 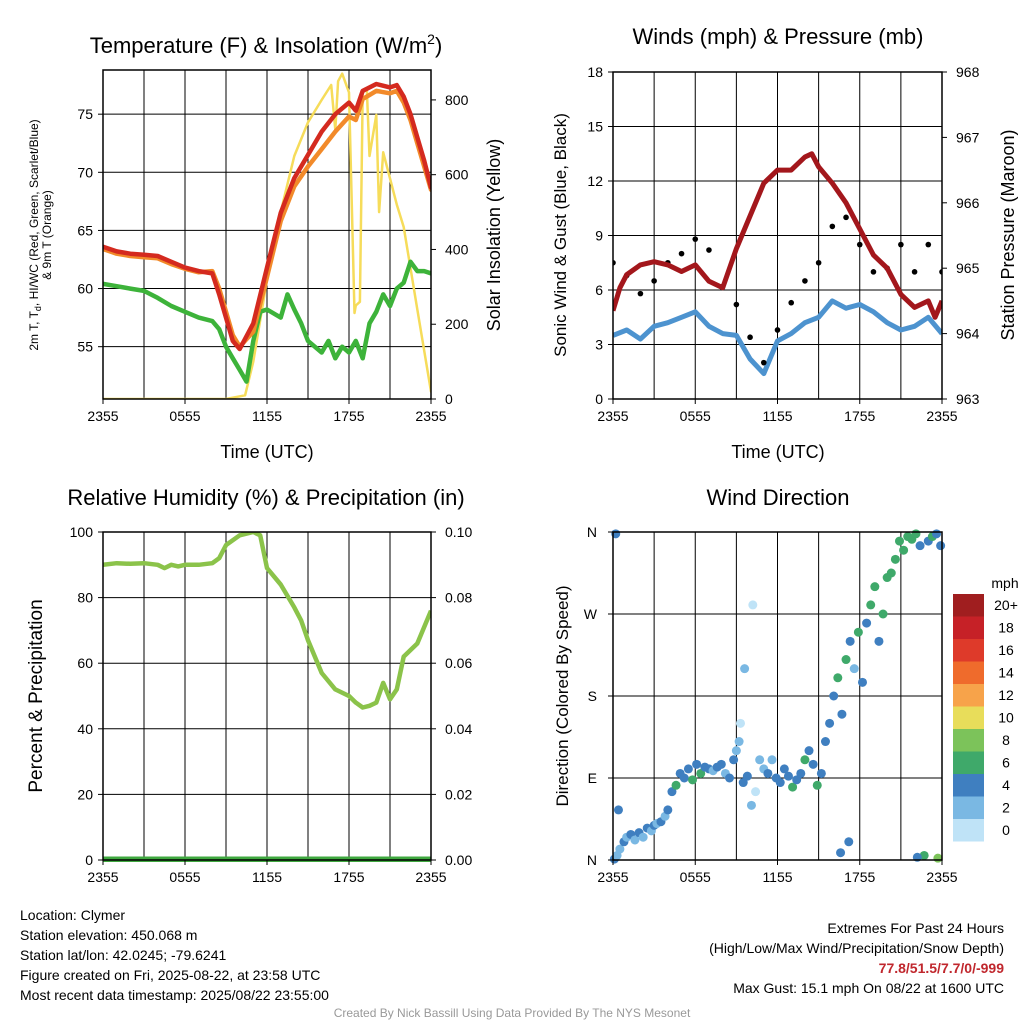 I want to click on extremes-heading: Extremes For Past 24 Hours, so click(x=915, y=928).